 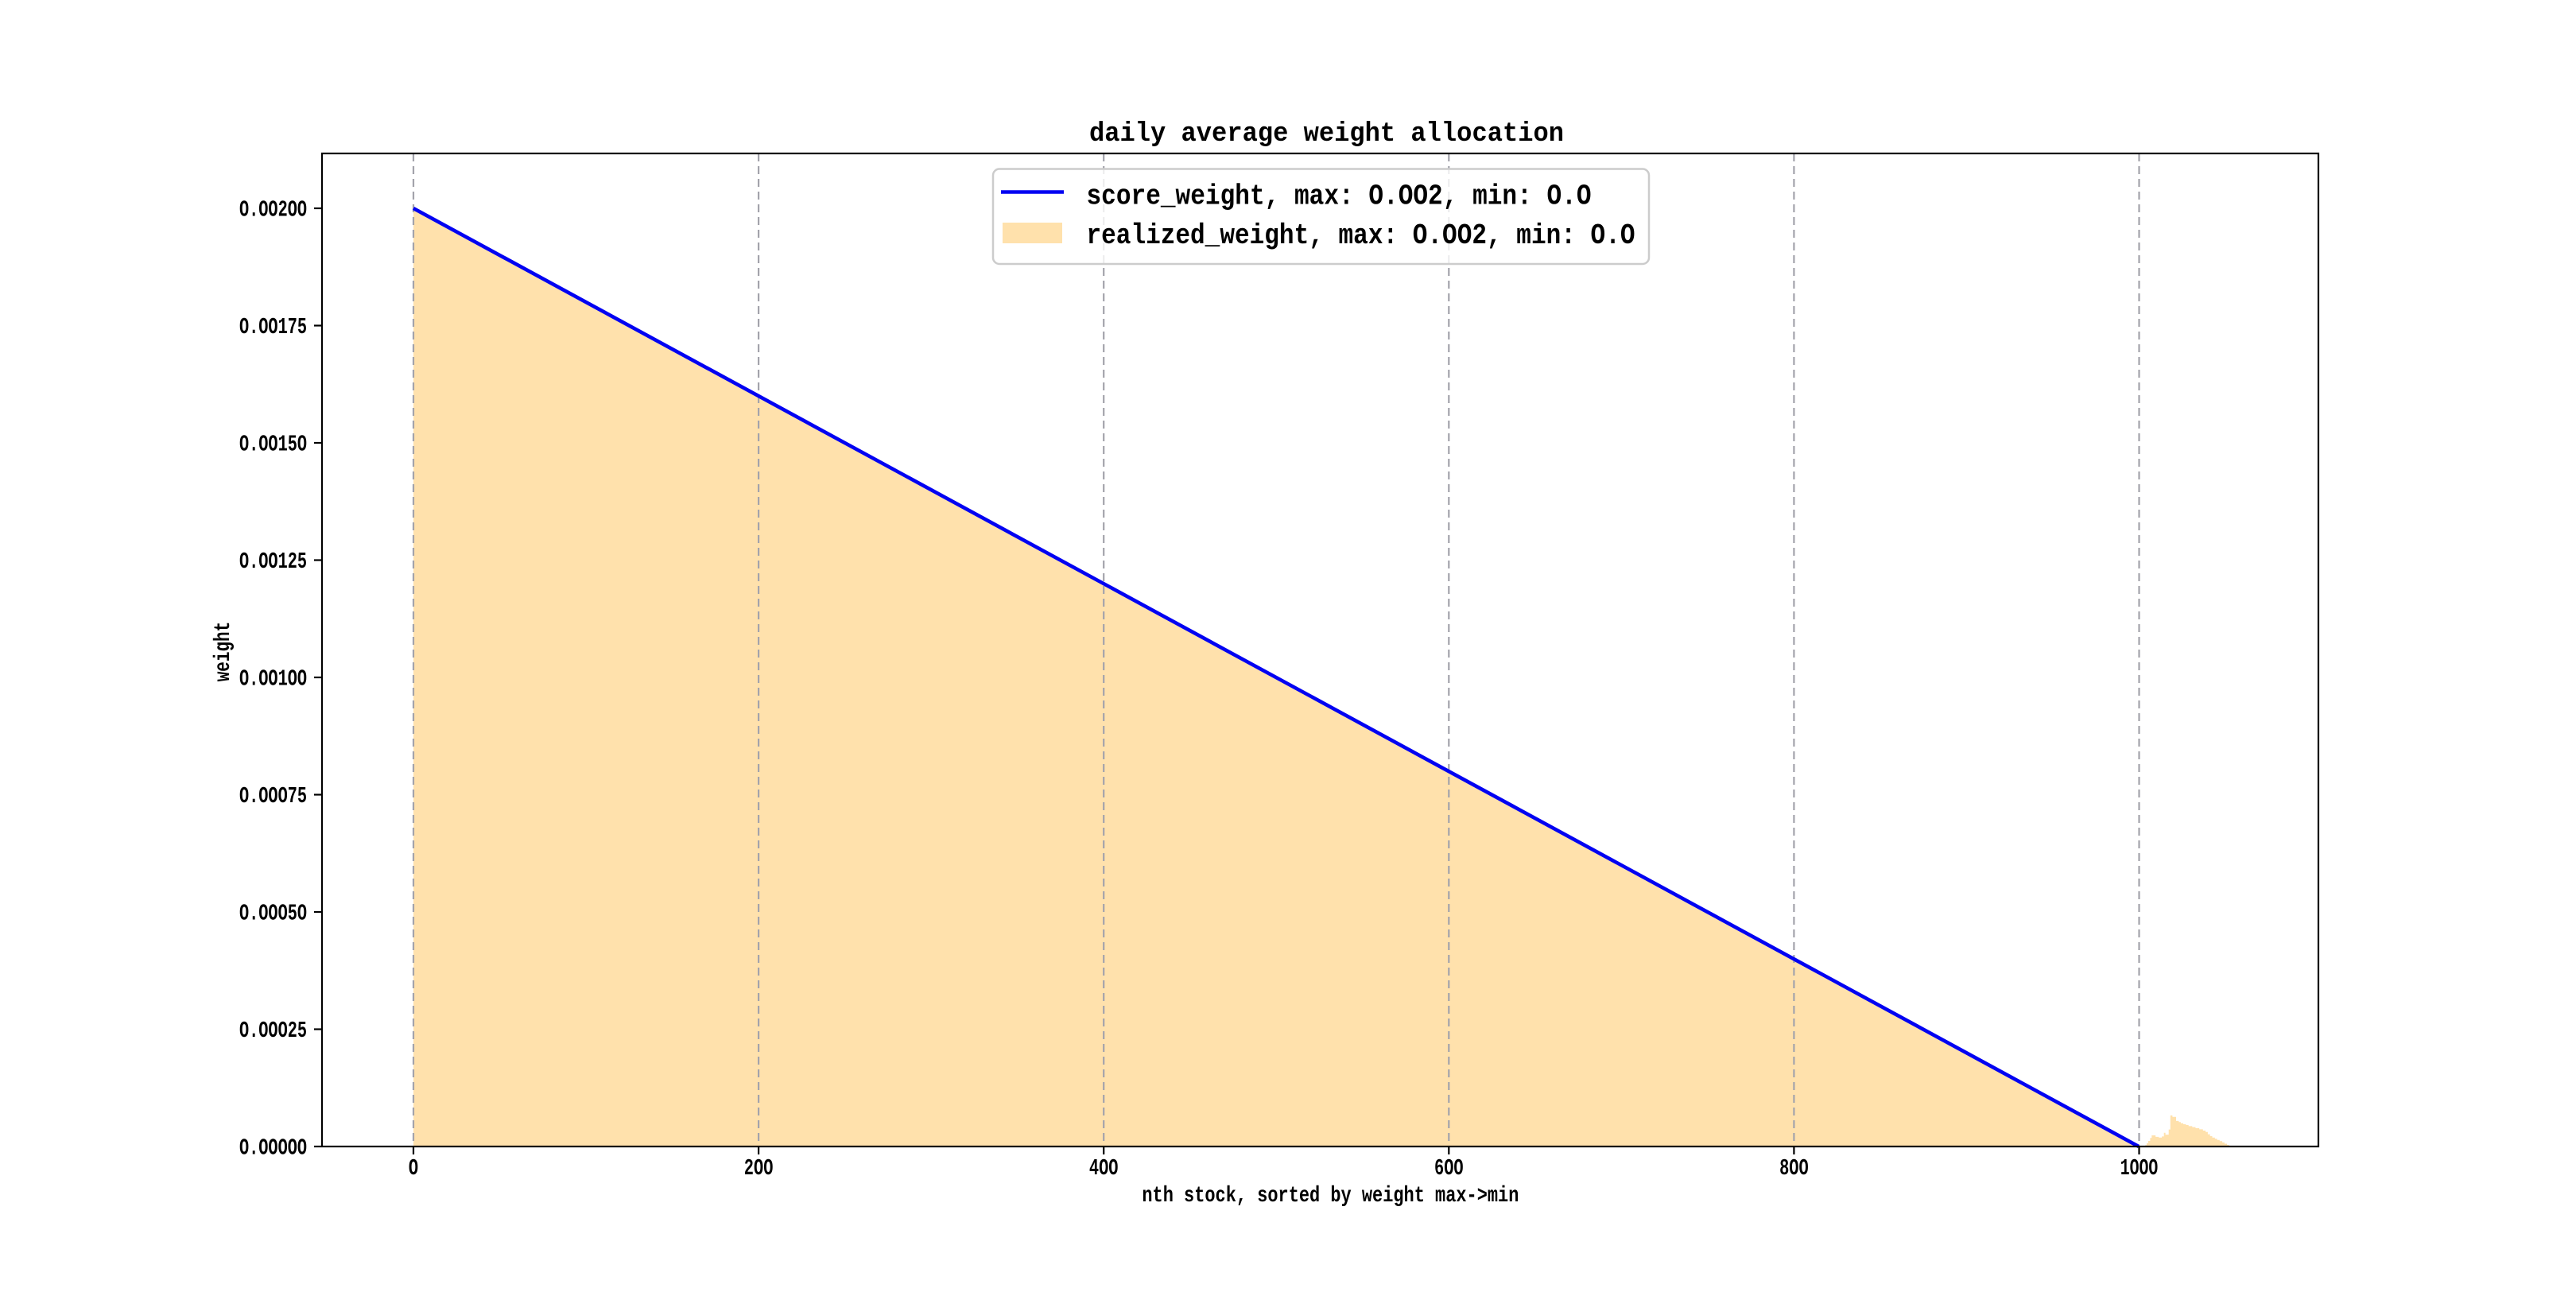 What do you see at coordinates (1794, 1168) in the screenshot?
I see `svg-text: 8OO` at bounding box center [1794, 1168].